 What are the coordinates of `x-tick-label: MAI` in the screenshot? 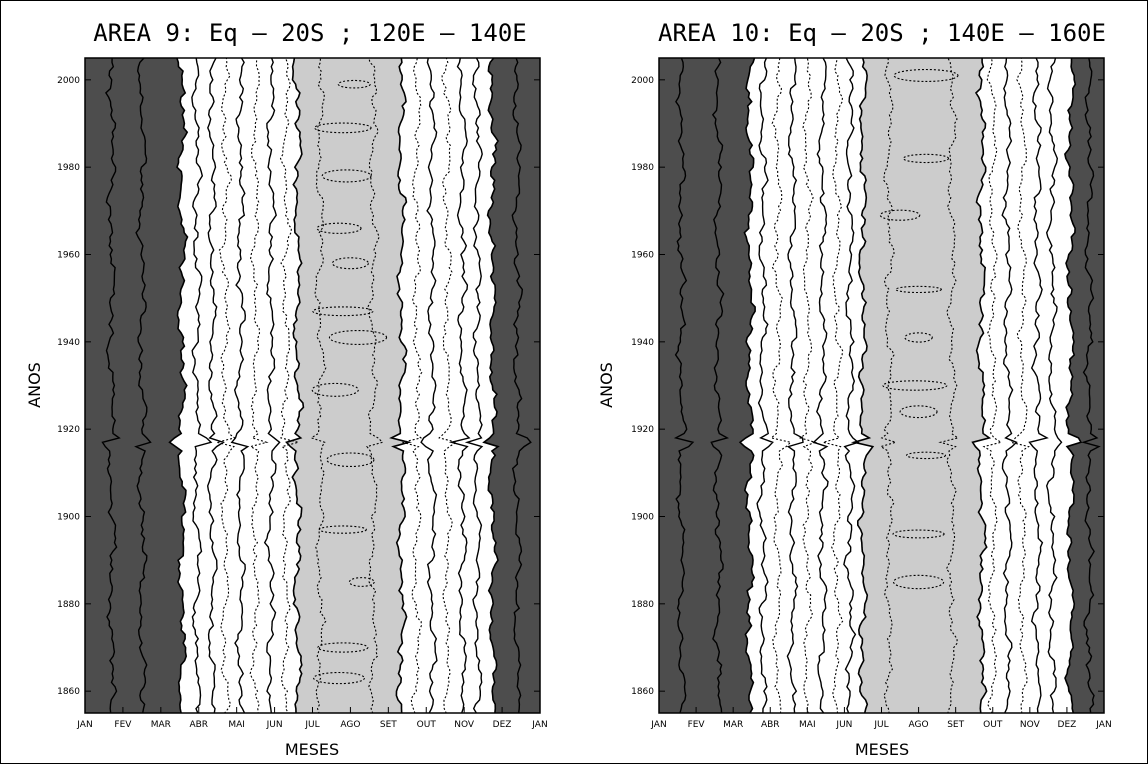 It's located at (236, 725).